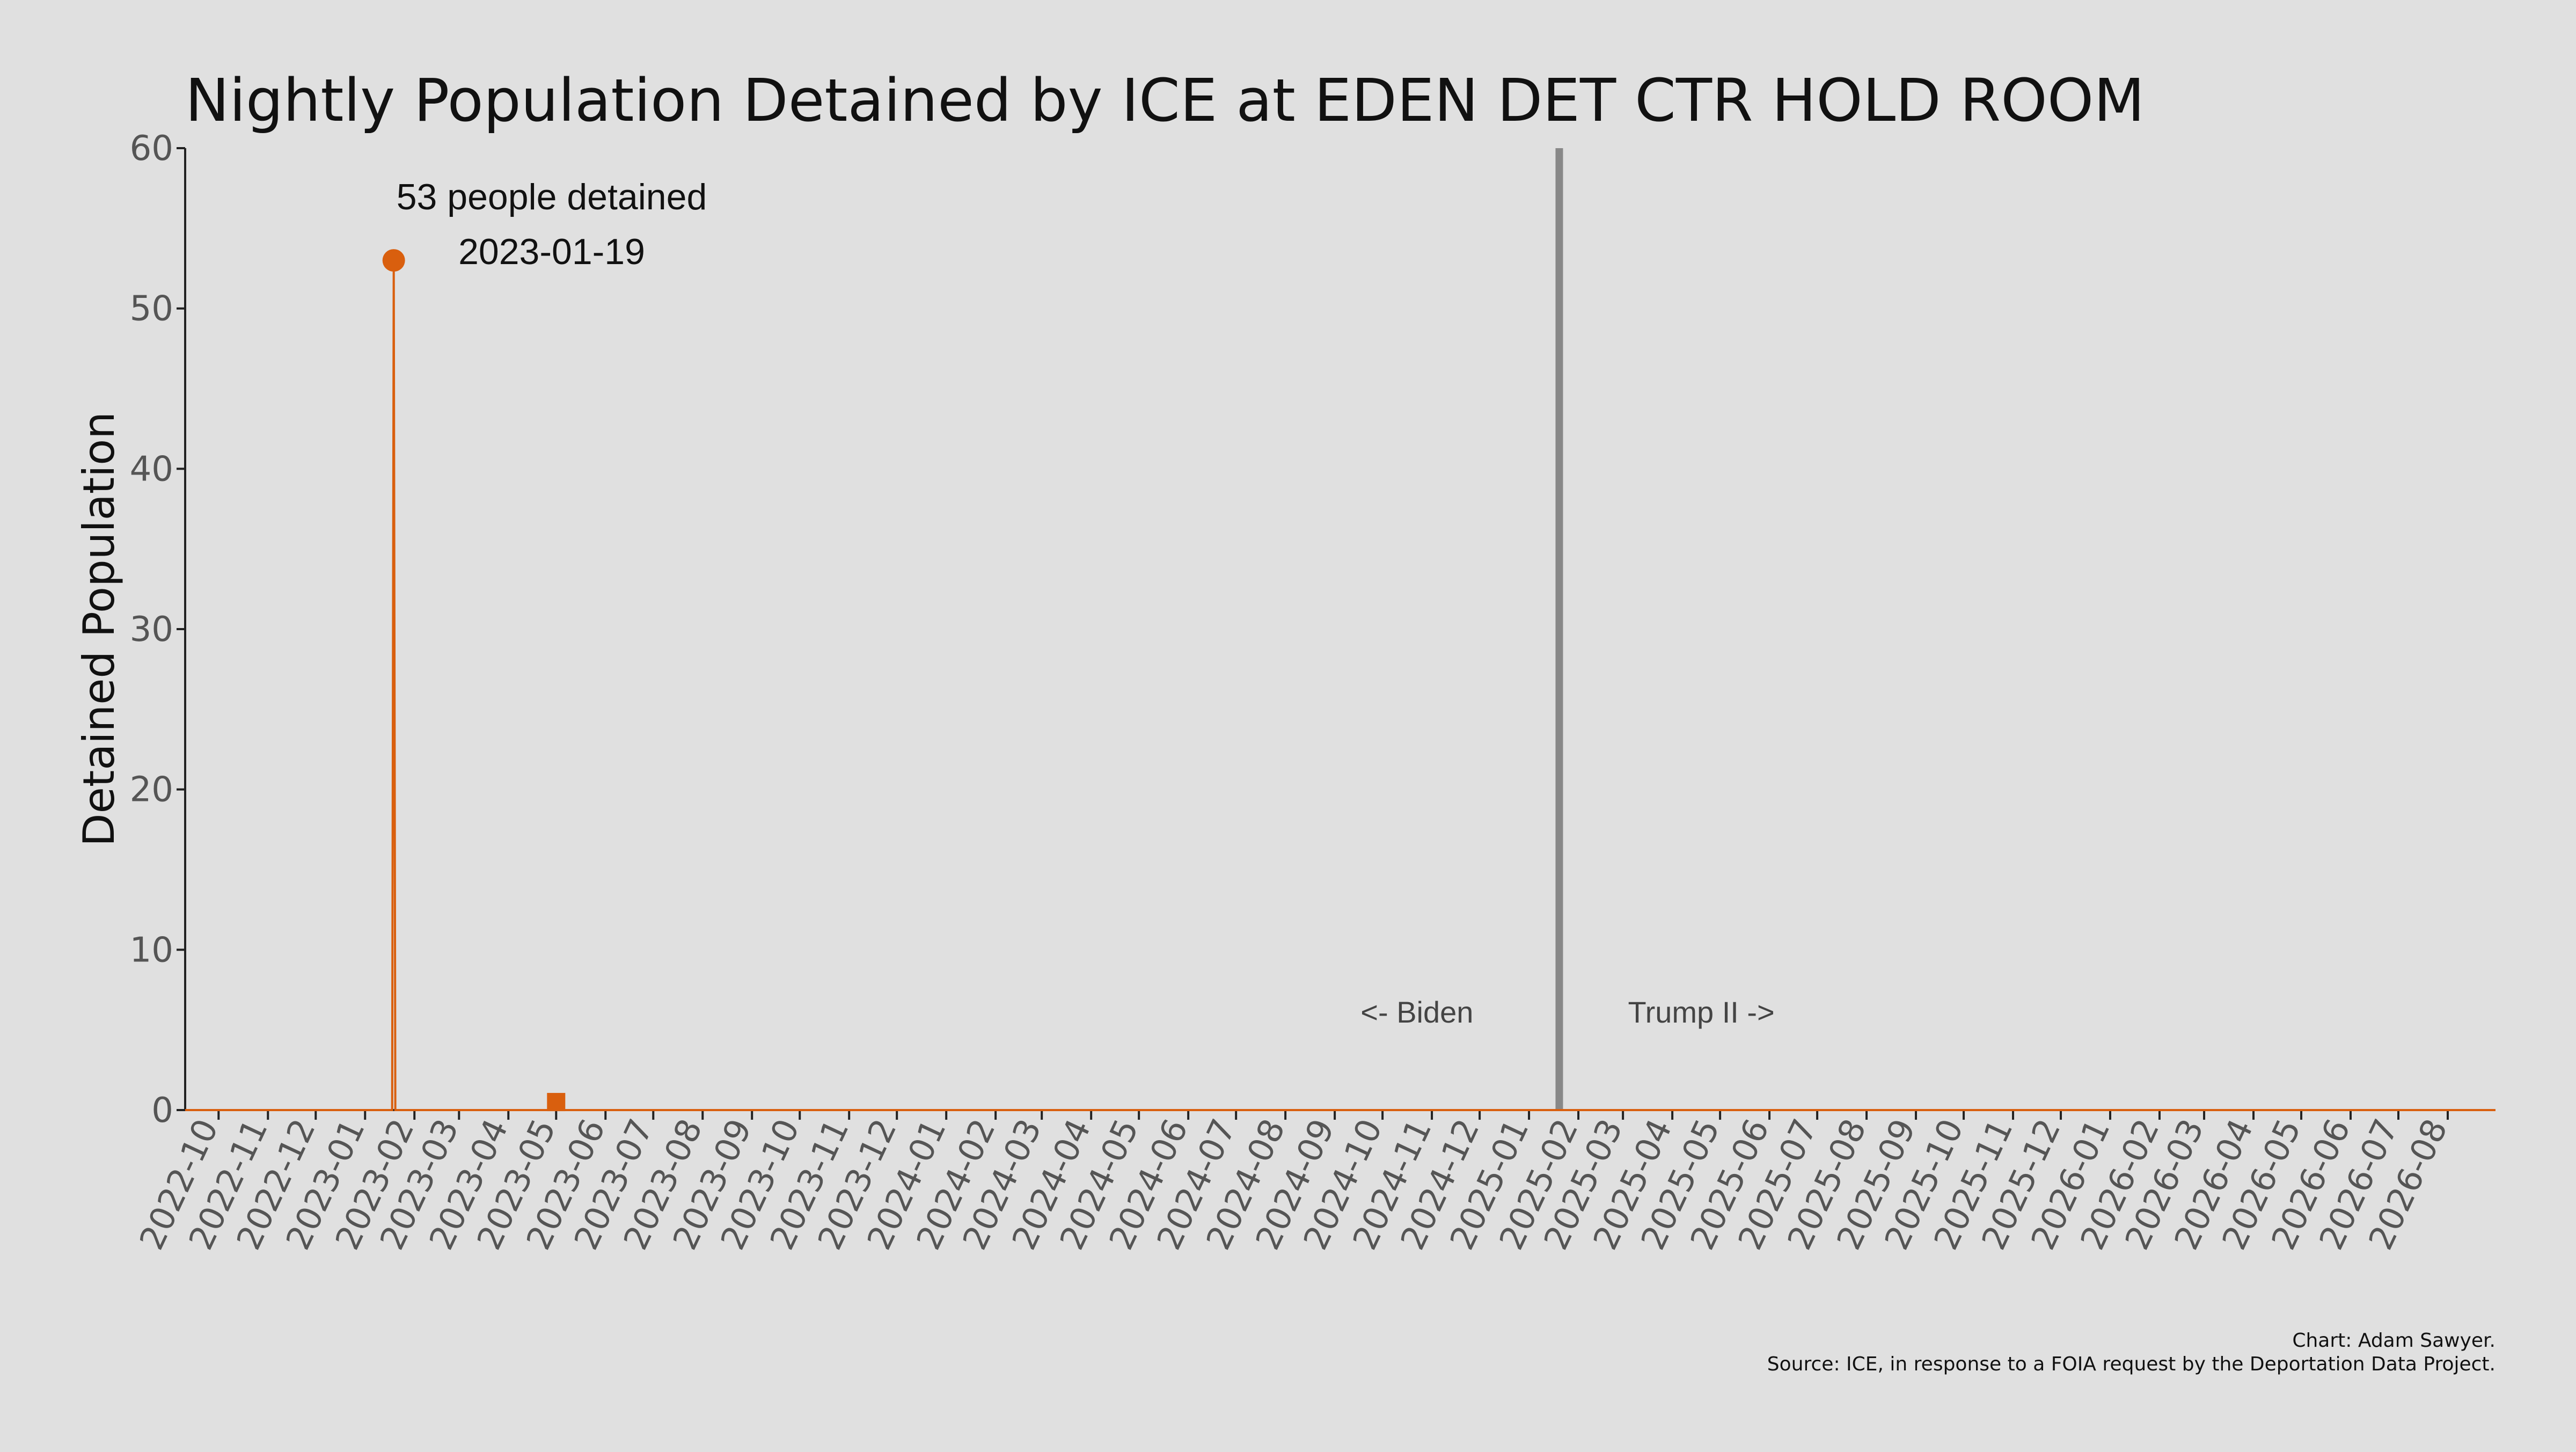 This screenshot has width=2576, height=1452. I want to click on y-tick-label: 0, so click(162, 1110).